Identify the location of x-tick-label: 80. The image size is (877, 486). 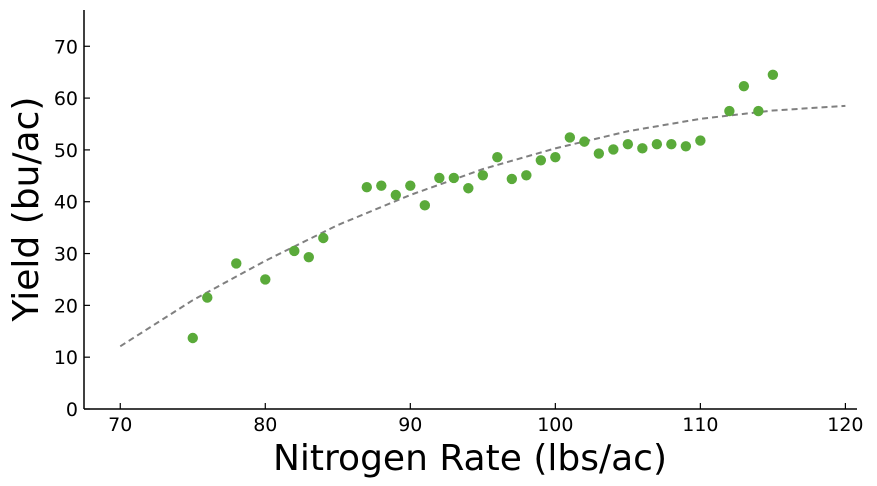
(265, 425).